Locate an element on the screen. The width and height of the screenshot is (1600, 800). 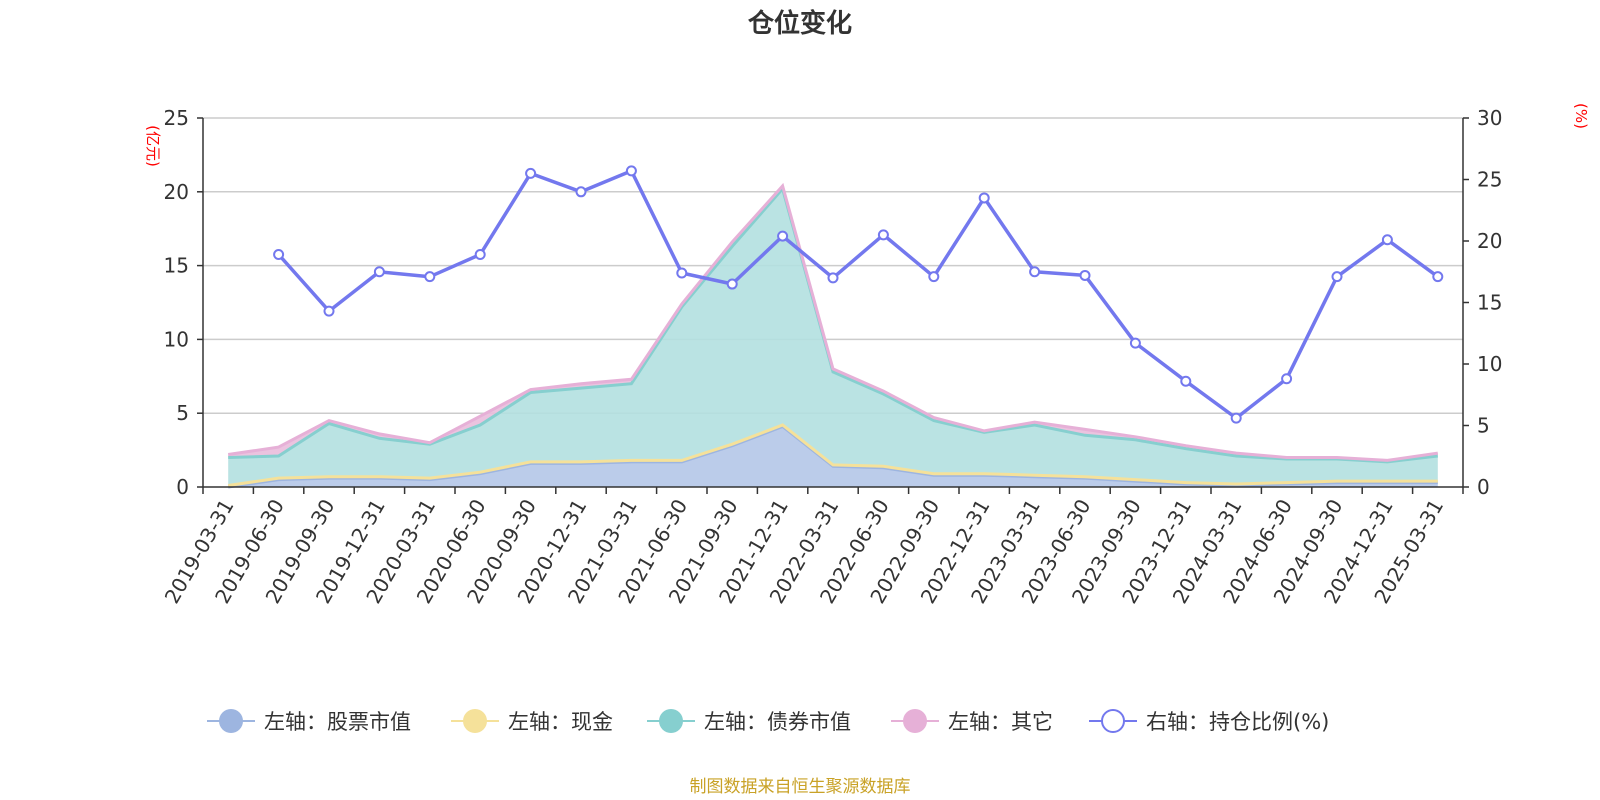
legend-label: 右轴：持仓比例(%) is located at coordinates (1237, 722).